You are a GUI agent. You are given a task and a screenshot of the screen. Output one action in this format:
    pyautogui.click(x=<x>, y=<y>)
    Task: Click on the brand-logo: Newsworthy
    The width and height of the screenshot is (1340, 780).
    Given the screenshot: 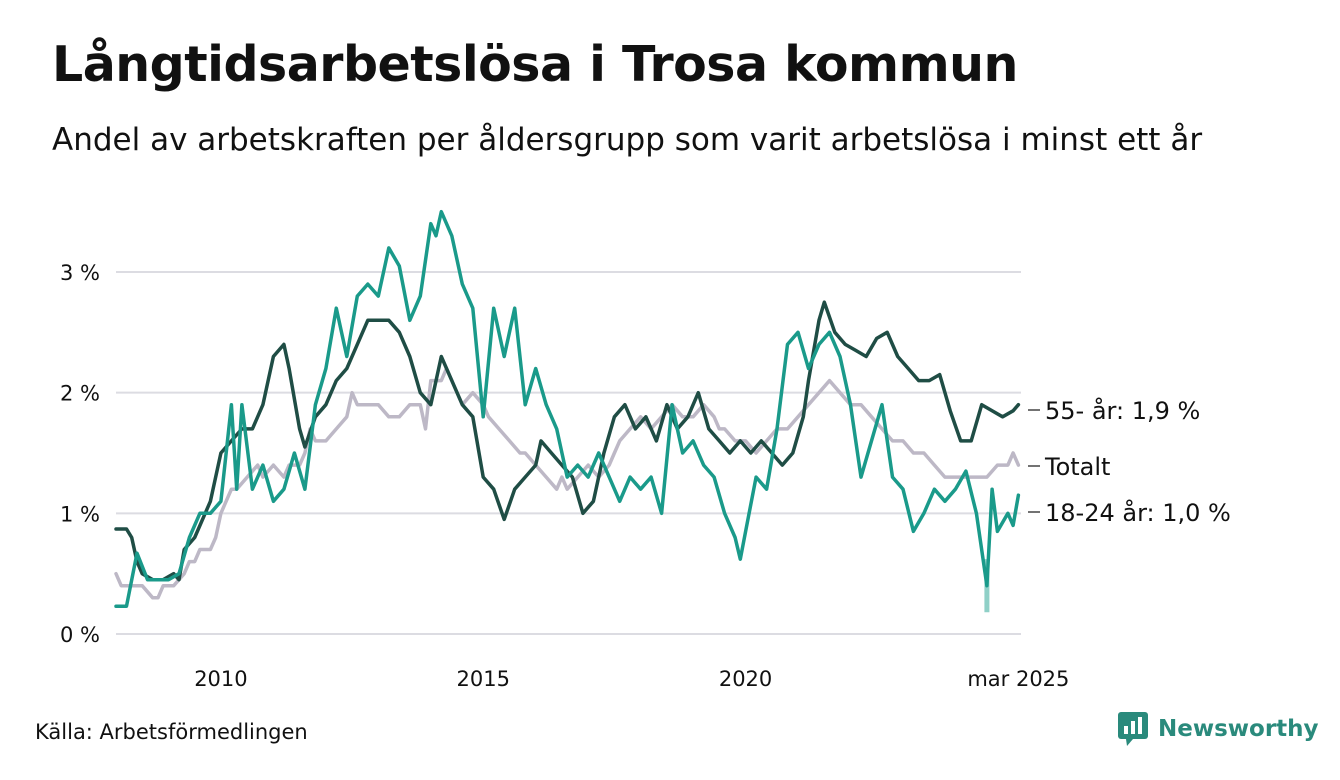 What is the action you would take?
    pyautogui.click(x=1218, y=729)
    